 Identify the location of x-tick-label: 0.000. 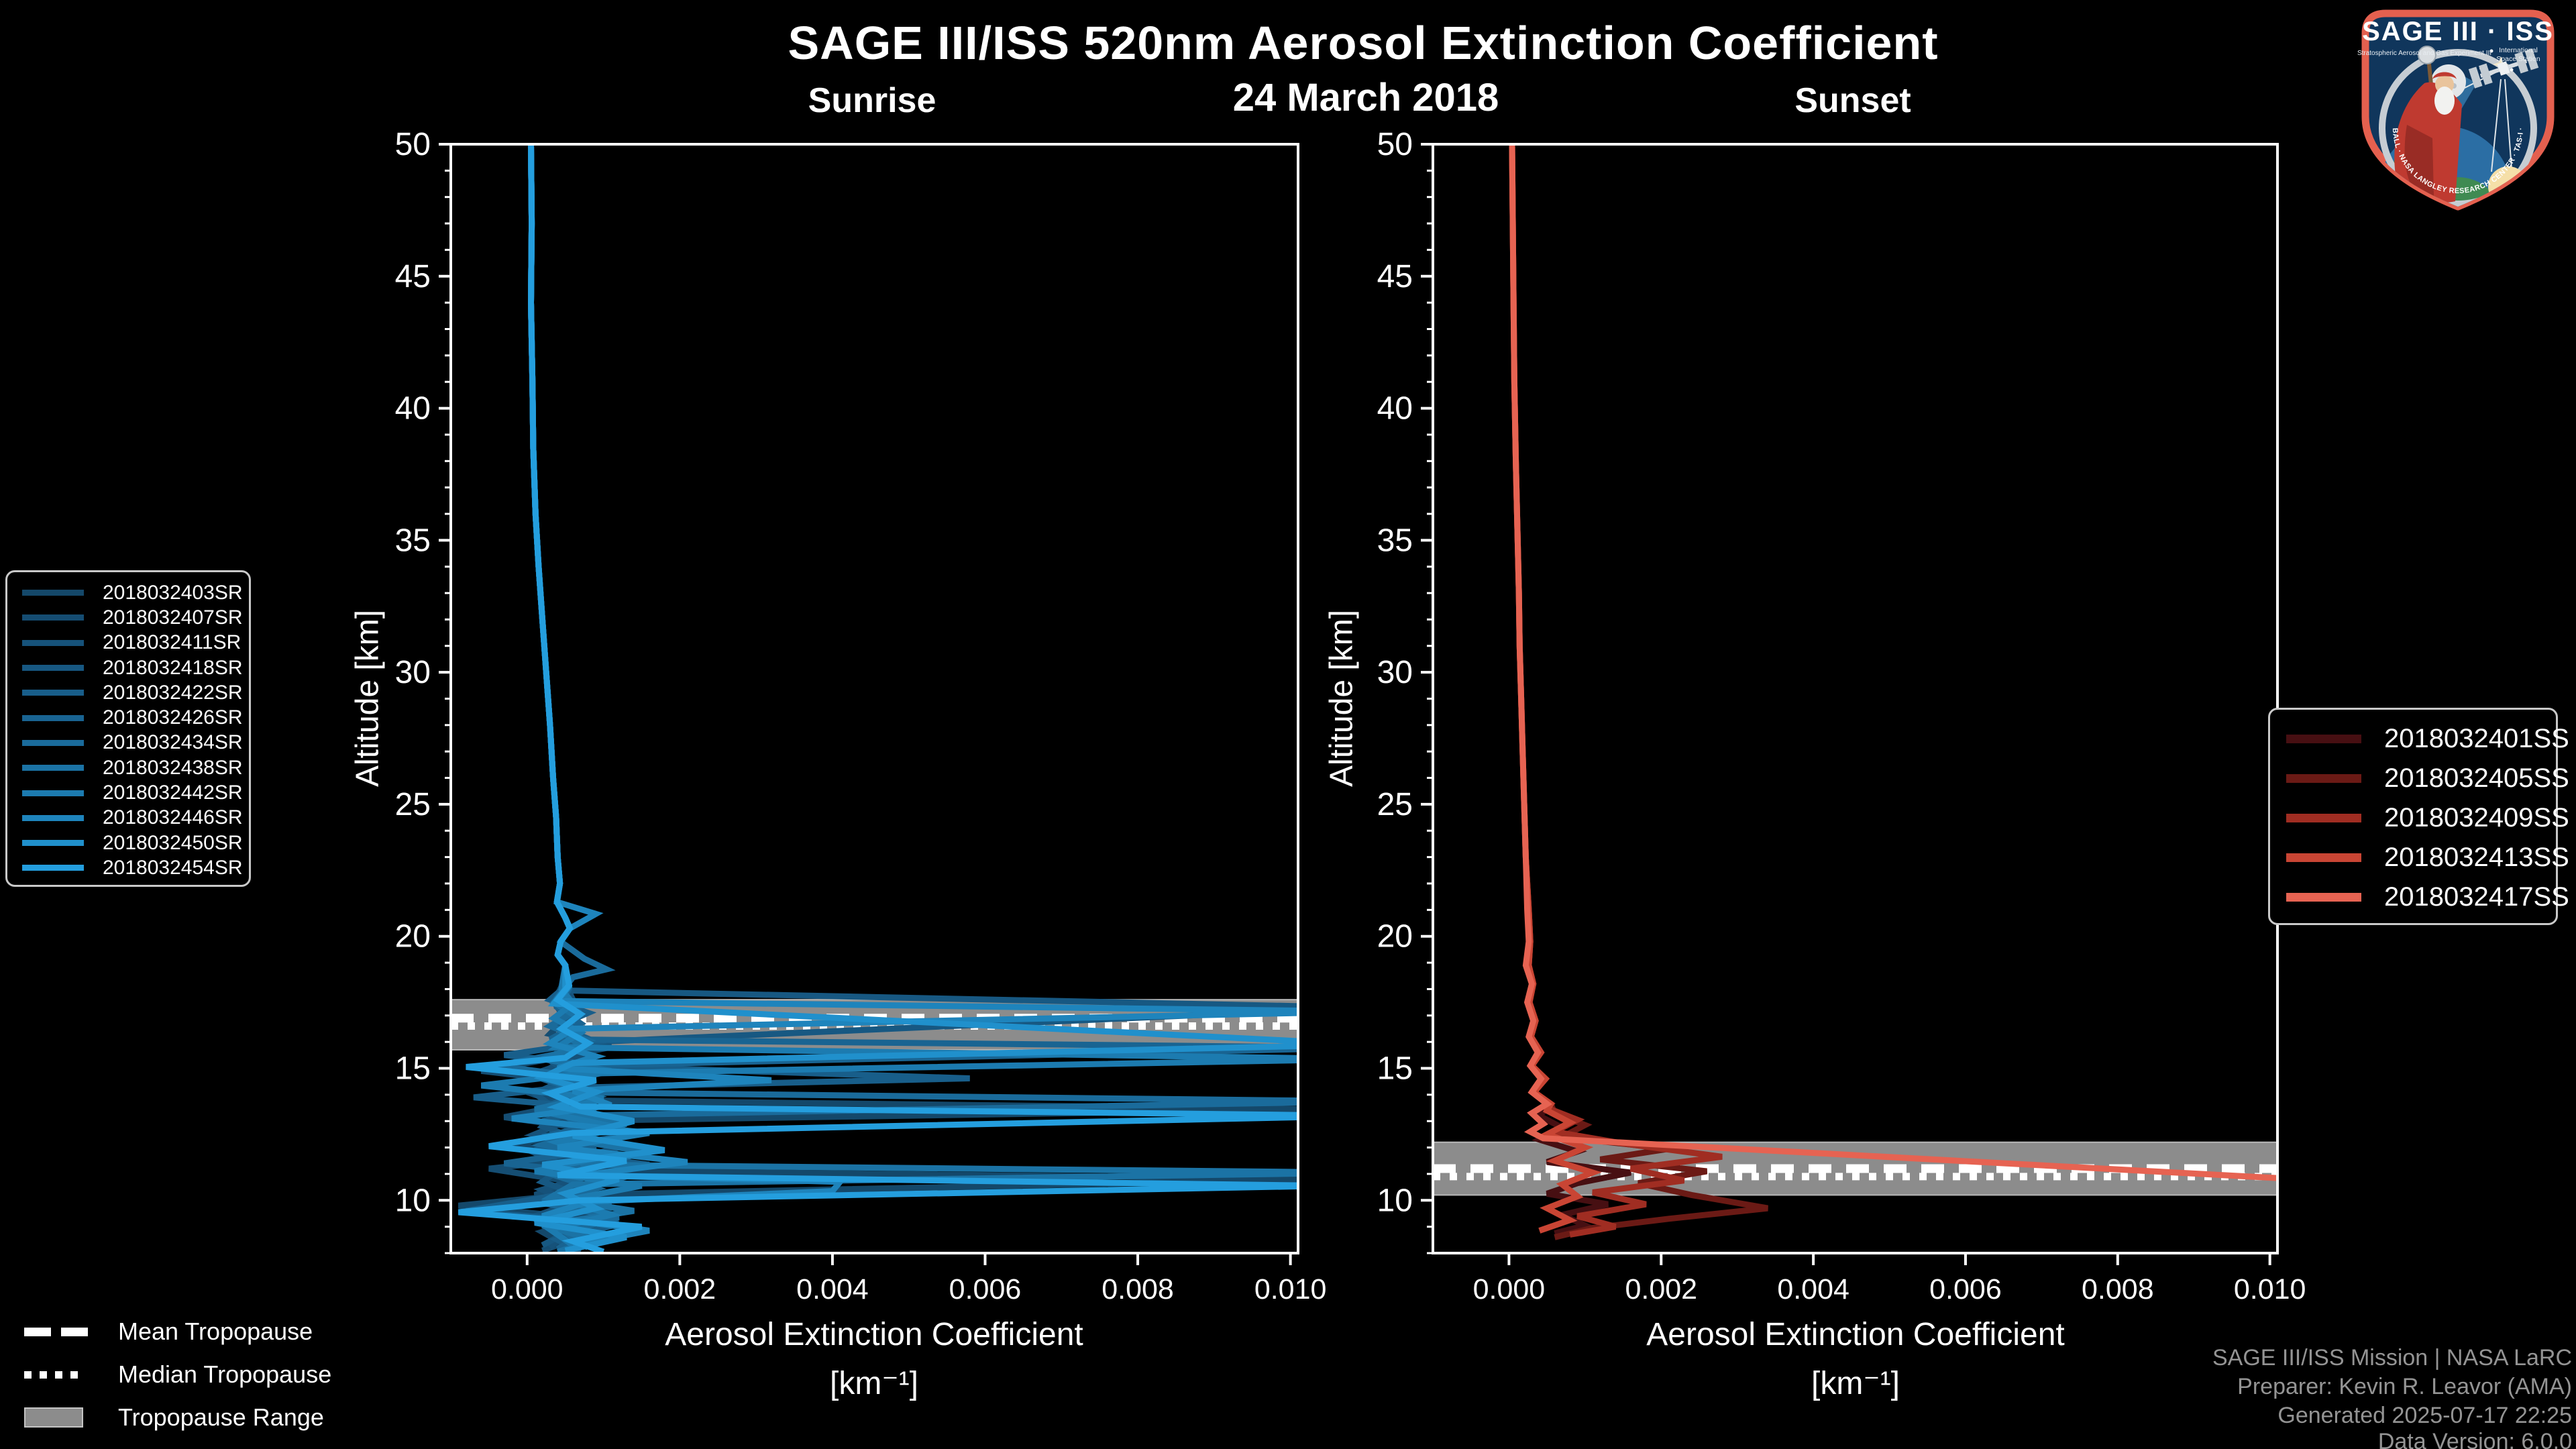
(527, 1289).